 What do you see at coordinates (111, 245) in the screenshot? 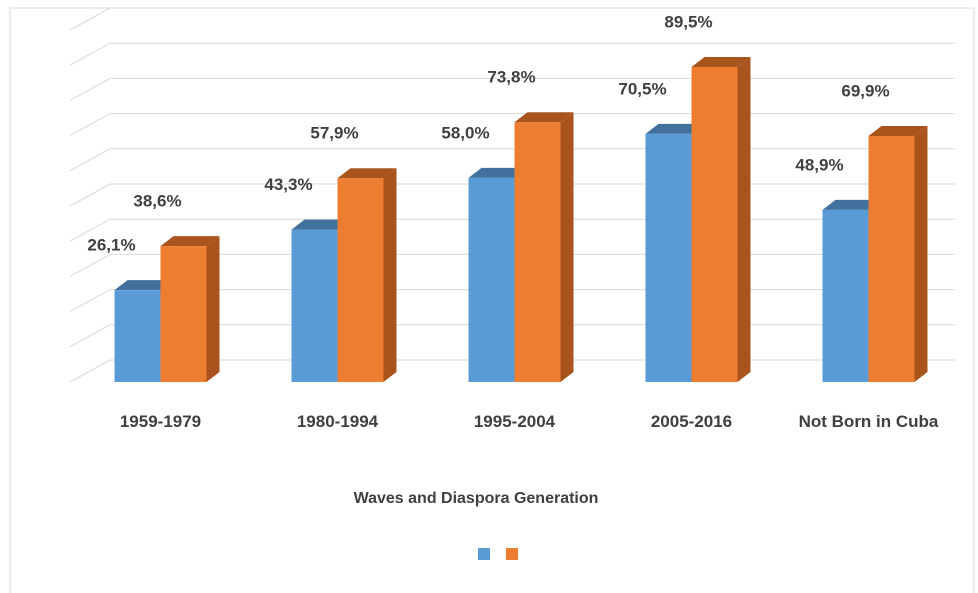
I see `data-label: 26,1%` at bounding box center [111, 245].